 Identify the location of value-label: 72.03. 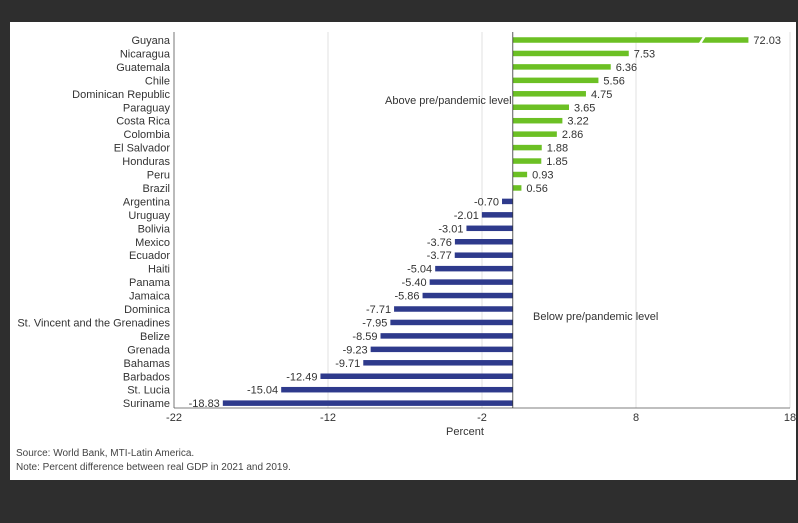
(767, 41).